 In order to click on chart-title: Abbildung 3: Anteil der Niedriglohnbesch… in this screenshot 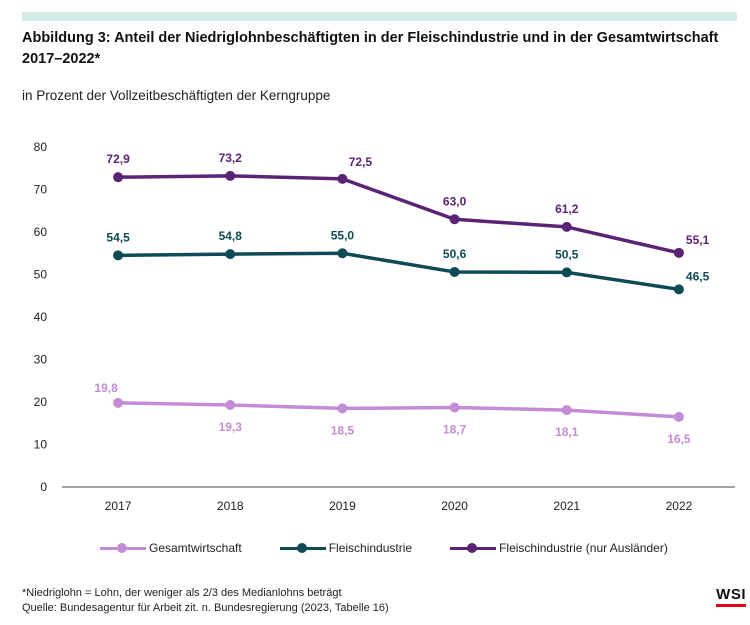, I will do `click(370, 48)`.